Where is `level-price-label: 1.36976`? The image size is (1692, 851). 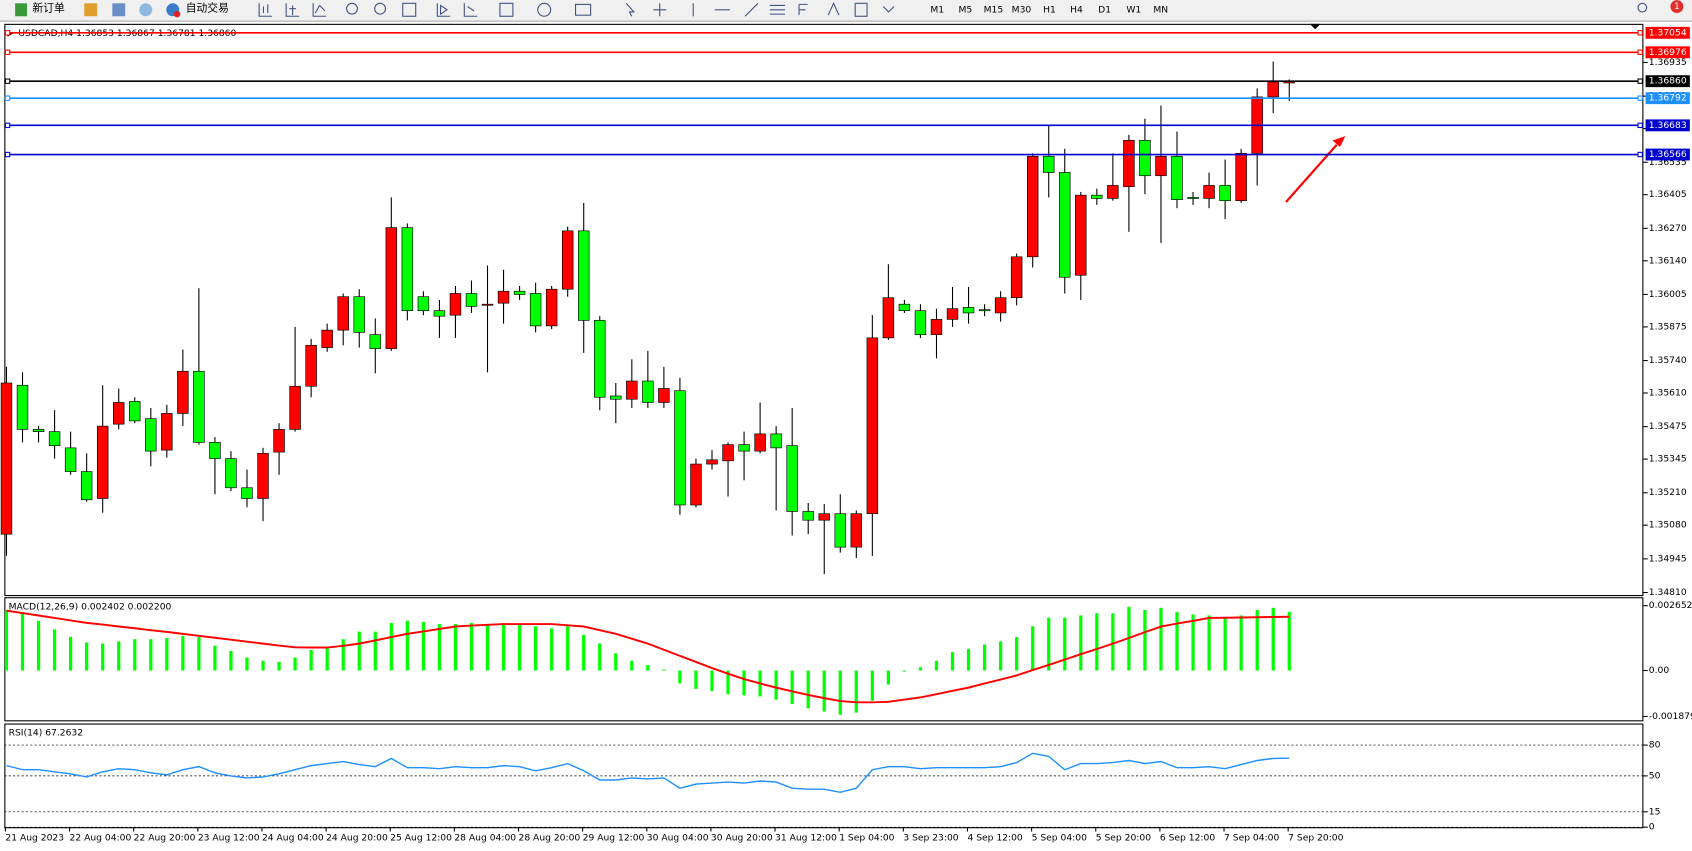 level-price-label: 1.36976 is located at coordinates (1668, 52).